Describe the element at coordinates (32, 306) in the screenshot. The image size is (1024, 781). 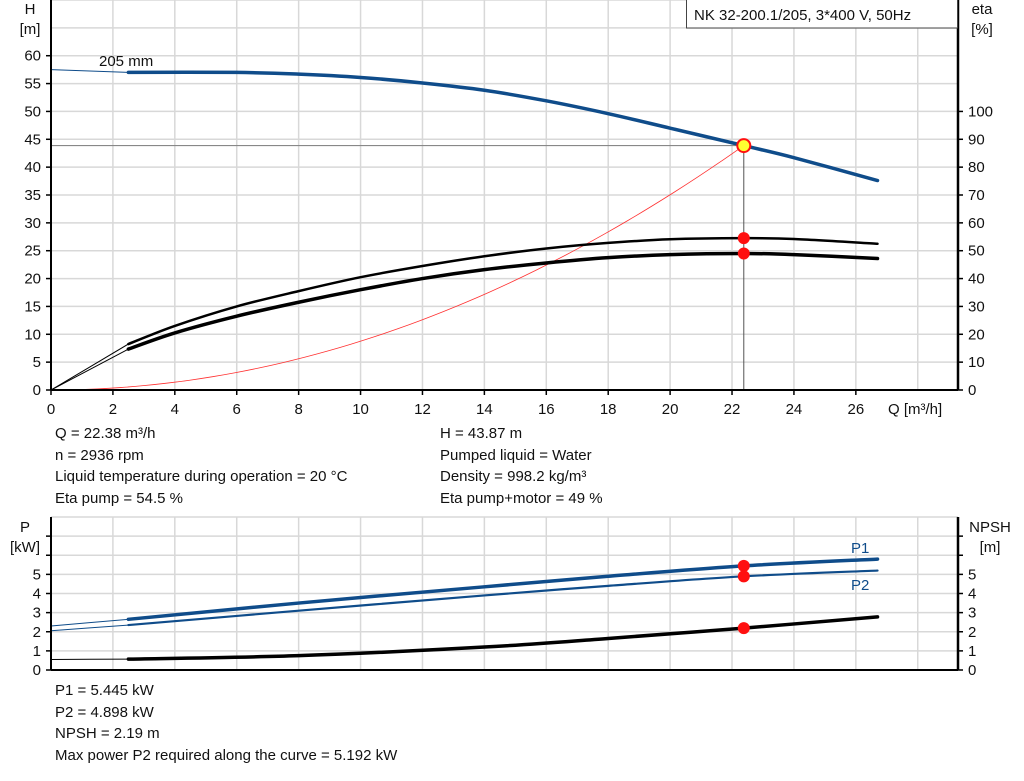
I see `h-tick-label: 15` at that location.